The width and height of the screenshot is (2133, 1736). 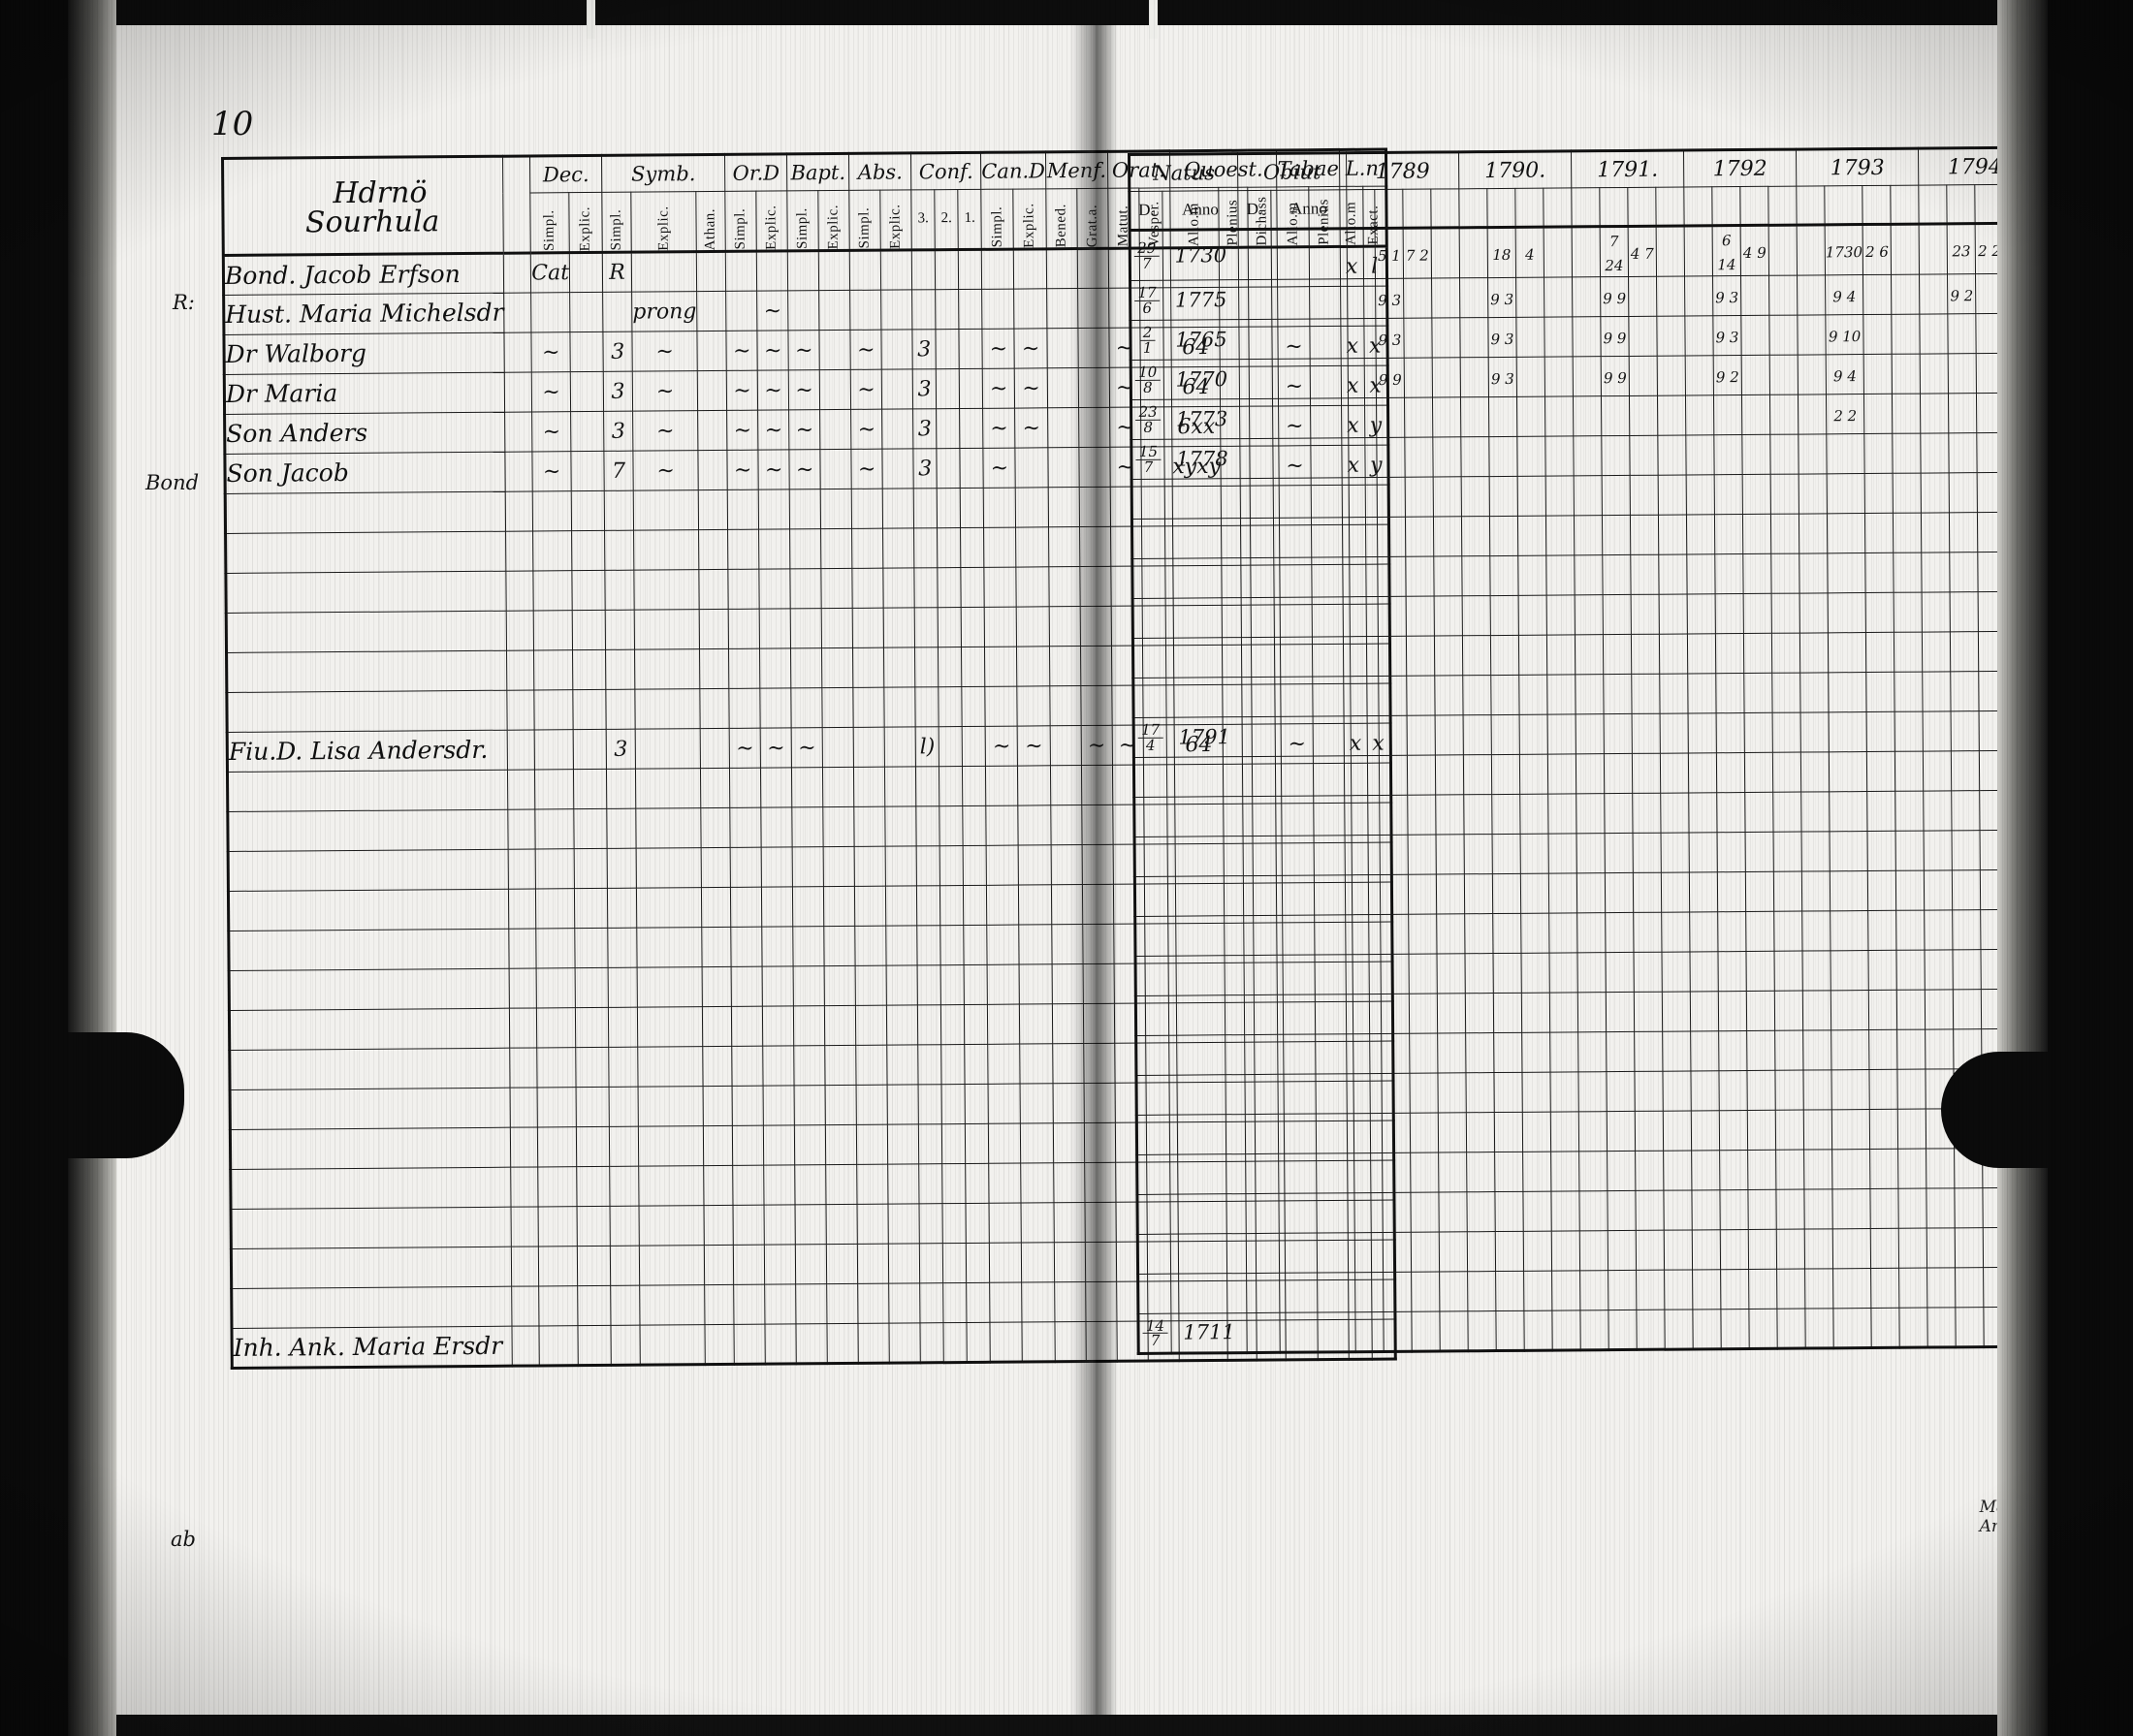 What do you see at coordinates (365, 473) in the screenshot?
I see `person-name-cell: Son Jacob` at bounding box center [365, 473].